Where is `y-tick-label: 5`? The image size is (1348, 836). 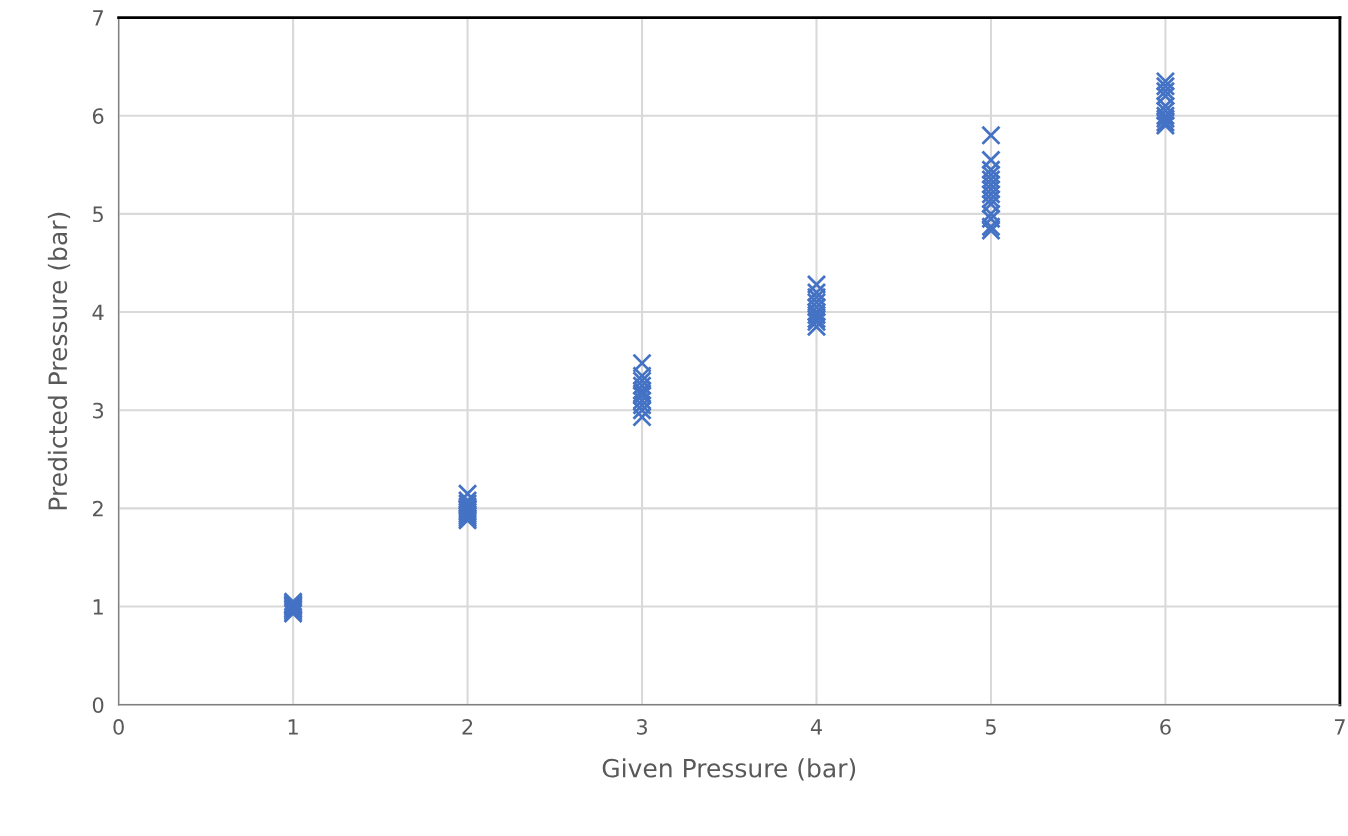 y-tick-label: 5 is located at coordinates (98, 214).